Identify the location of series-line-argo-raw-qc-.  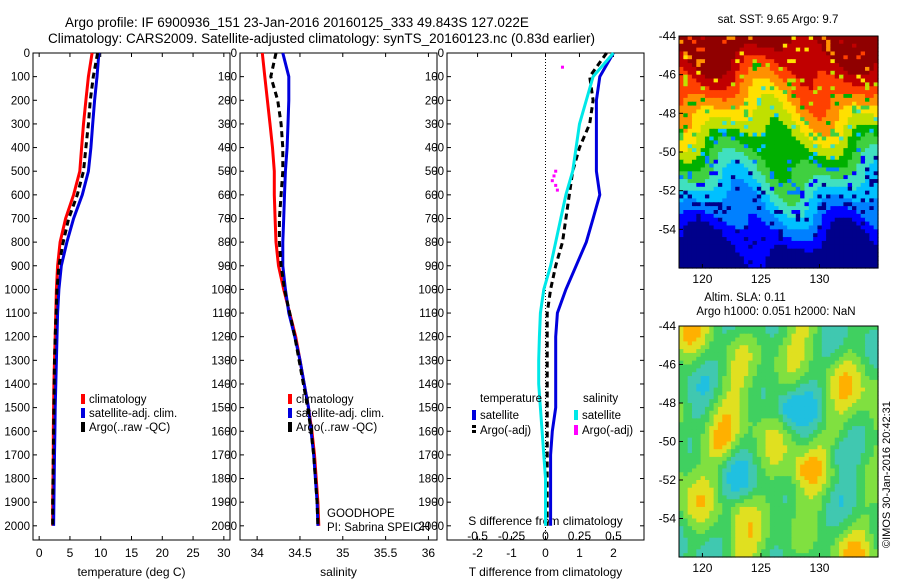
(75, 289).